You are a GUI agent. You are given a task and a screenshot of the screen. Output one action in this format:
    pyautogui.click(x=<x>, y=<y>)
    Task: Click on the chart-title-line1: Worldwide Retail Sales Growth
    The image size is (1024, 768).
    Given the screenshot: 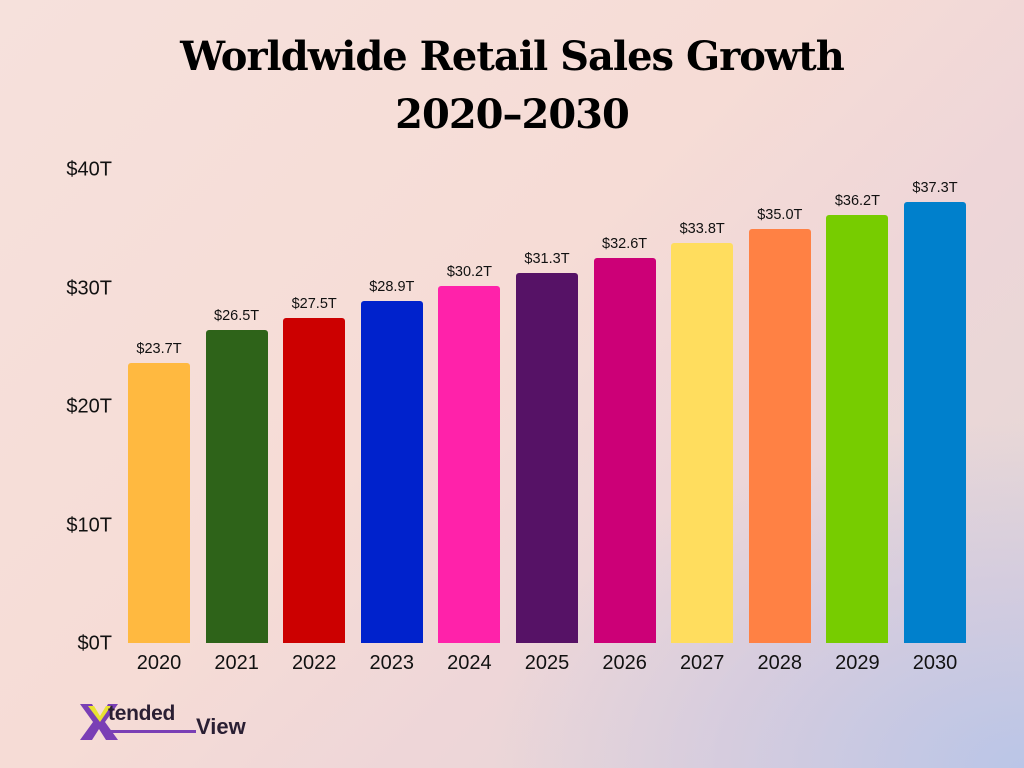 What is the action you would take?
    pyautogui.click(x=512, y=56)
    